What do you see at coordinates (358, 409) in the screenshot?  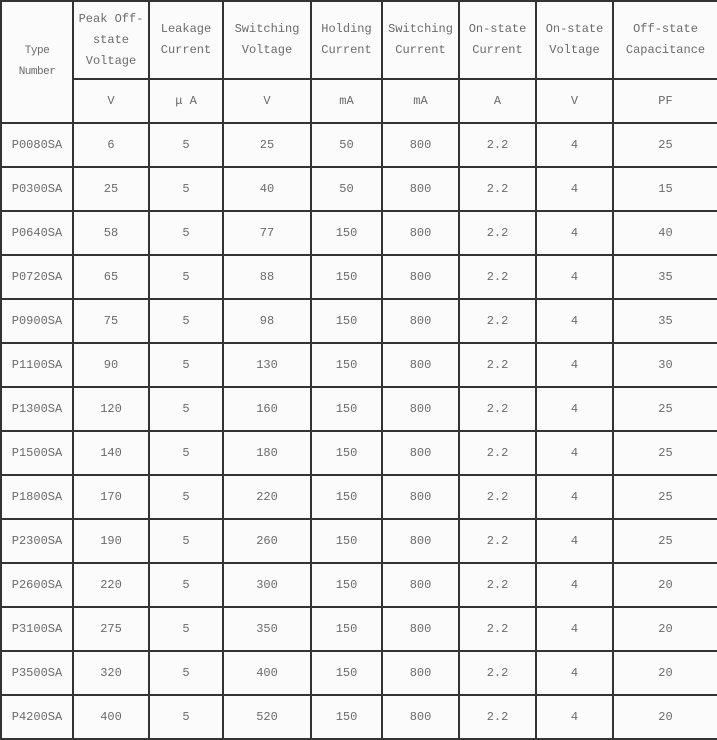 I see `table-row: P1300SA 120 5 160 150 800 2.2 4 25` at bounding box center [358, 409].